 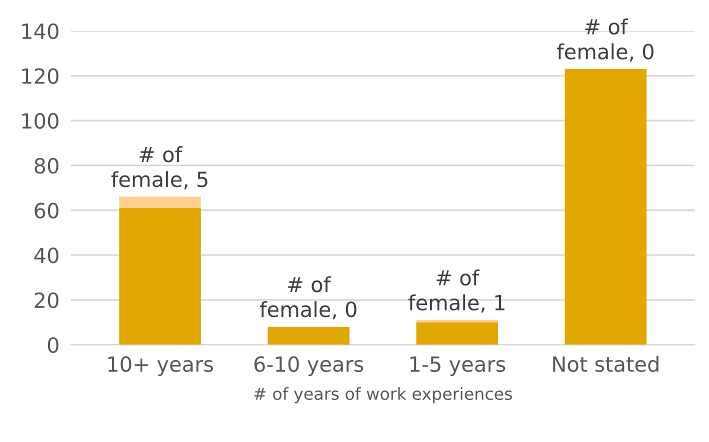 What do you see at coordinates (46, 300) in the screenshot?
I see `y-tick-label: 20` at bounding box center [46, 300].